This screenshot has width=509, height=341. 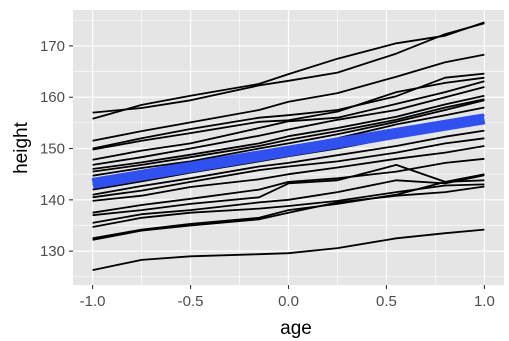 What do you see at coordinates (52, 97) in the screenshot?
I see `y-tick-label: 160` at bounding box center [52, 97].